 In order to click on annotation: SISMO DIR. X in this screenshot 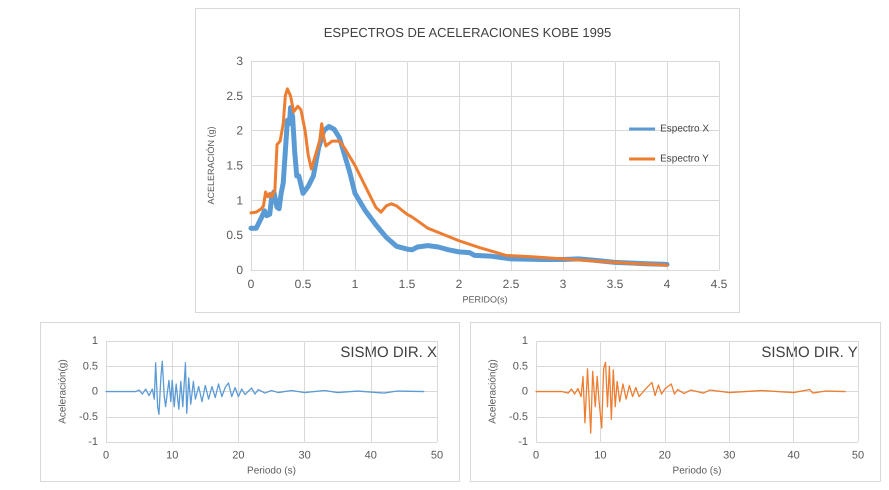, I will do `click(389, 352)`.